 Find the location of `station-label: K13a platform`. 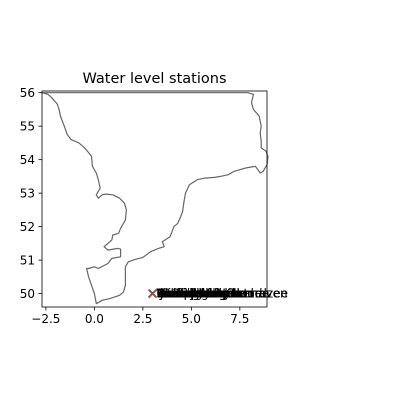

station-label: K13a platform is located at coordinates (198, 294).